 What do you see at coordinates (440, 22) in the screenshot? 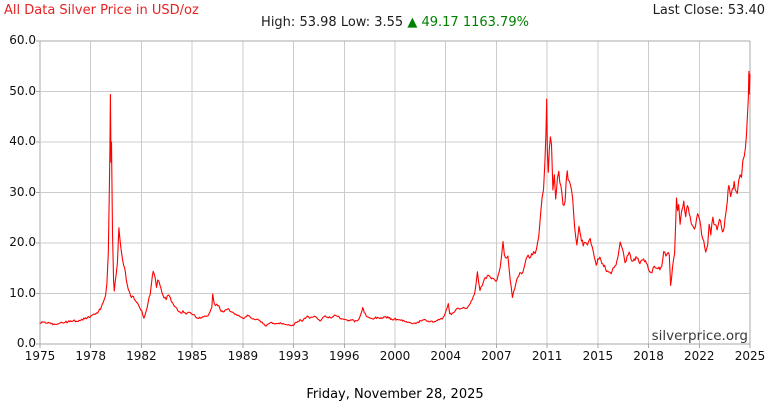
I see `change-value: 49.17` at bounding box center [440, 22].